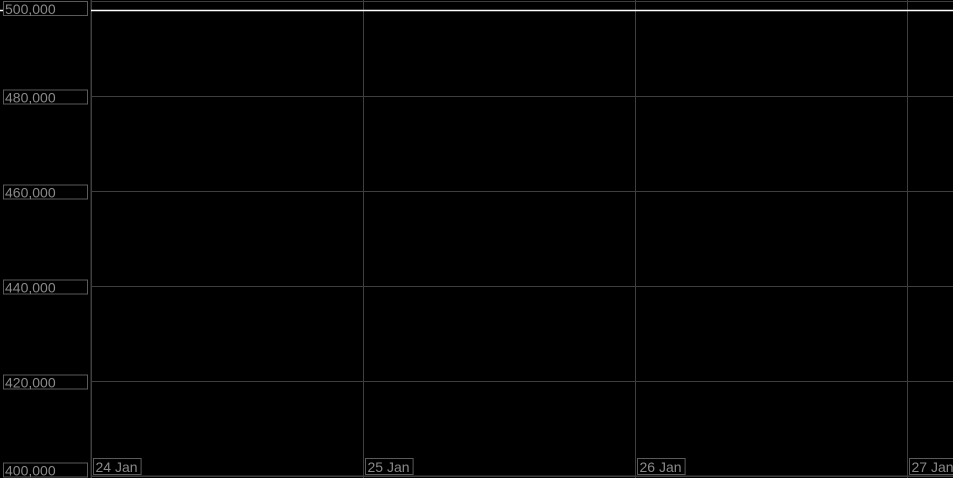 The height and width of the screenshot is (478, 953). I want to click on y-tick-label: 440,000, so click(30, 288).